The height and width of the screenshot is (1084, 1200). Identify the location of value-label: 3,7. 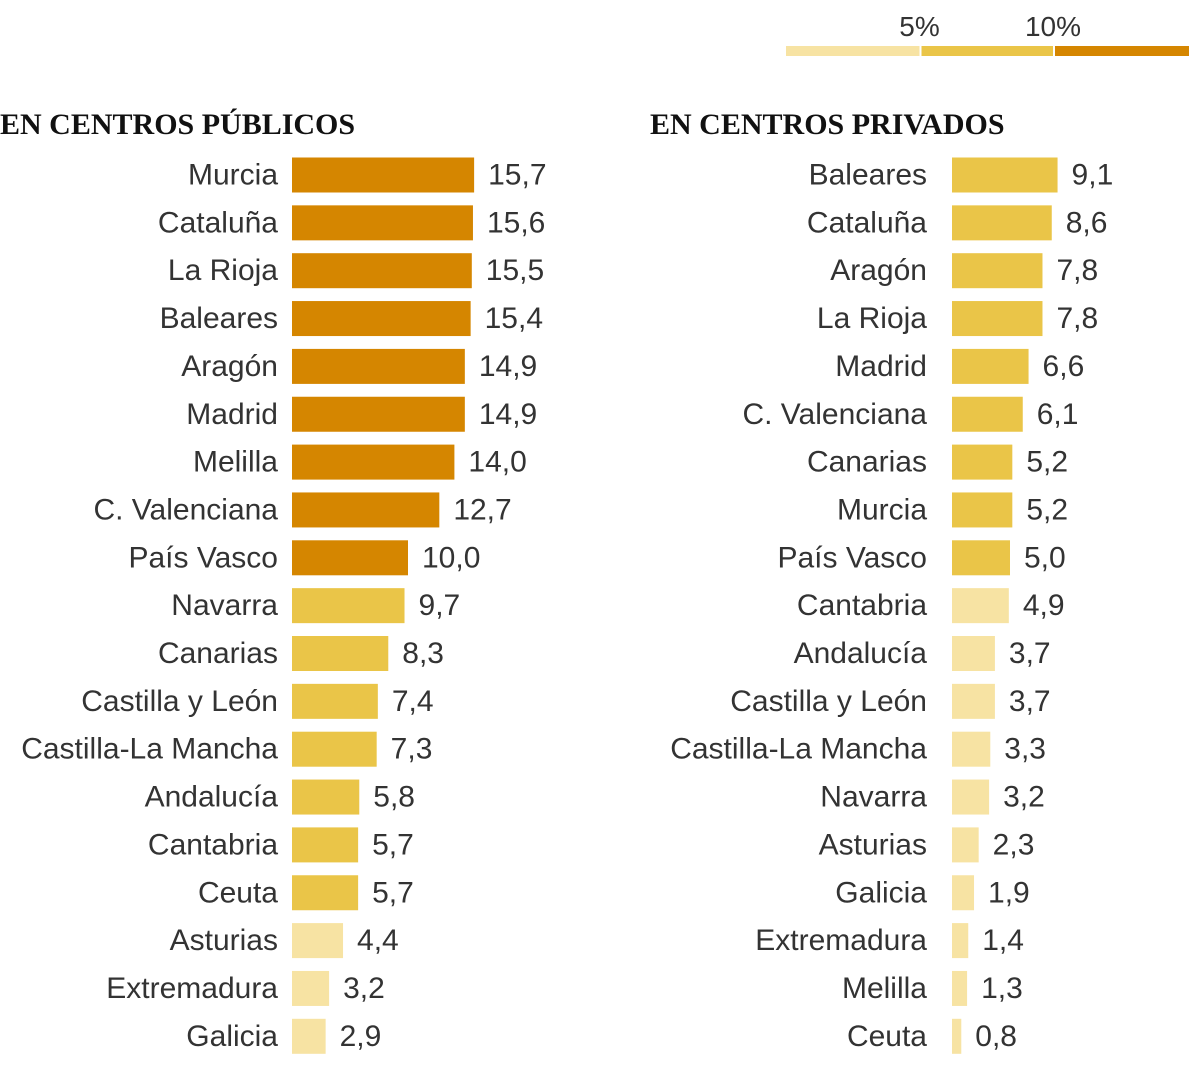
(1030, 653).